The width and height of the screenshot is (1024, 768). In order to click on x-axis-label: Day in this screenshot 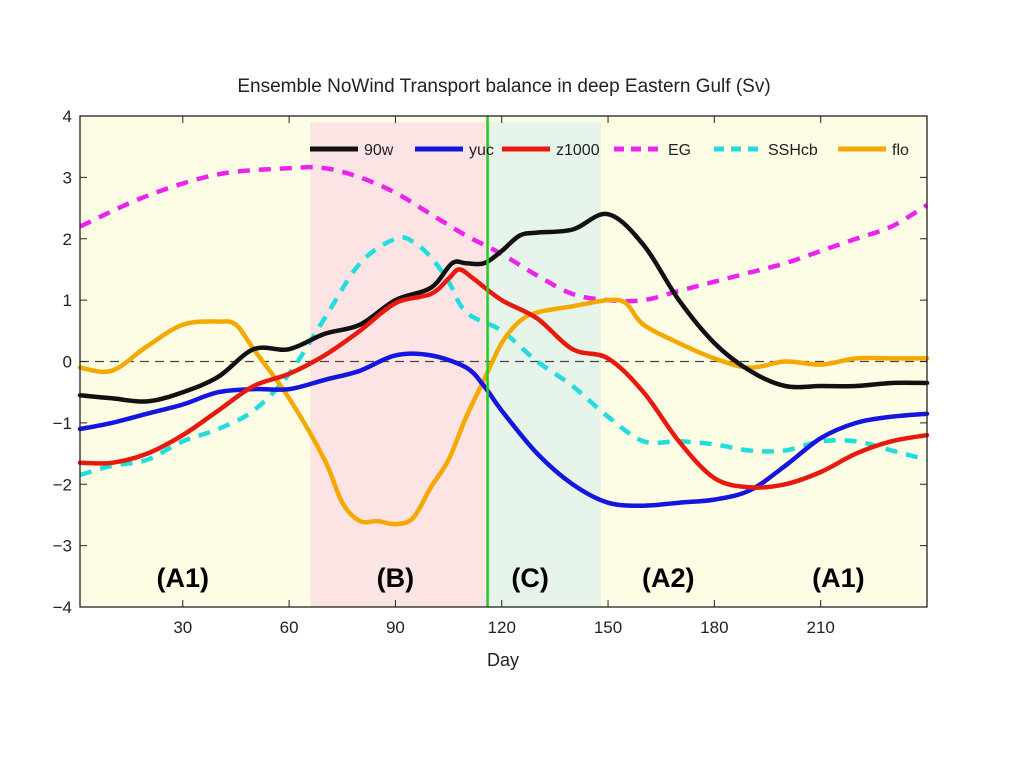, I will do `click(503, 660)`.